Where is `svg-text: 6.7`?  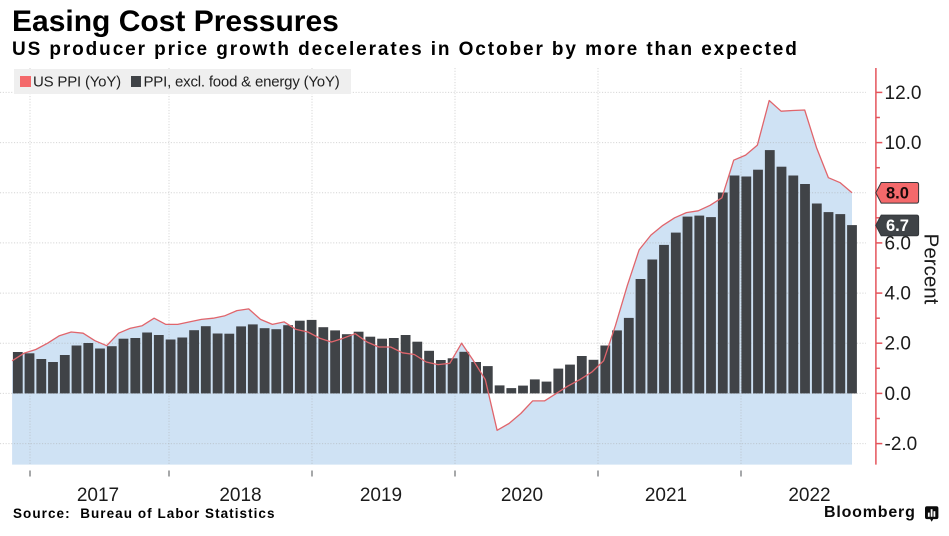
svg-text: 6.7 is located at coordinates (897, 226).